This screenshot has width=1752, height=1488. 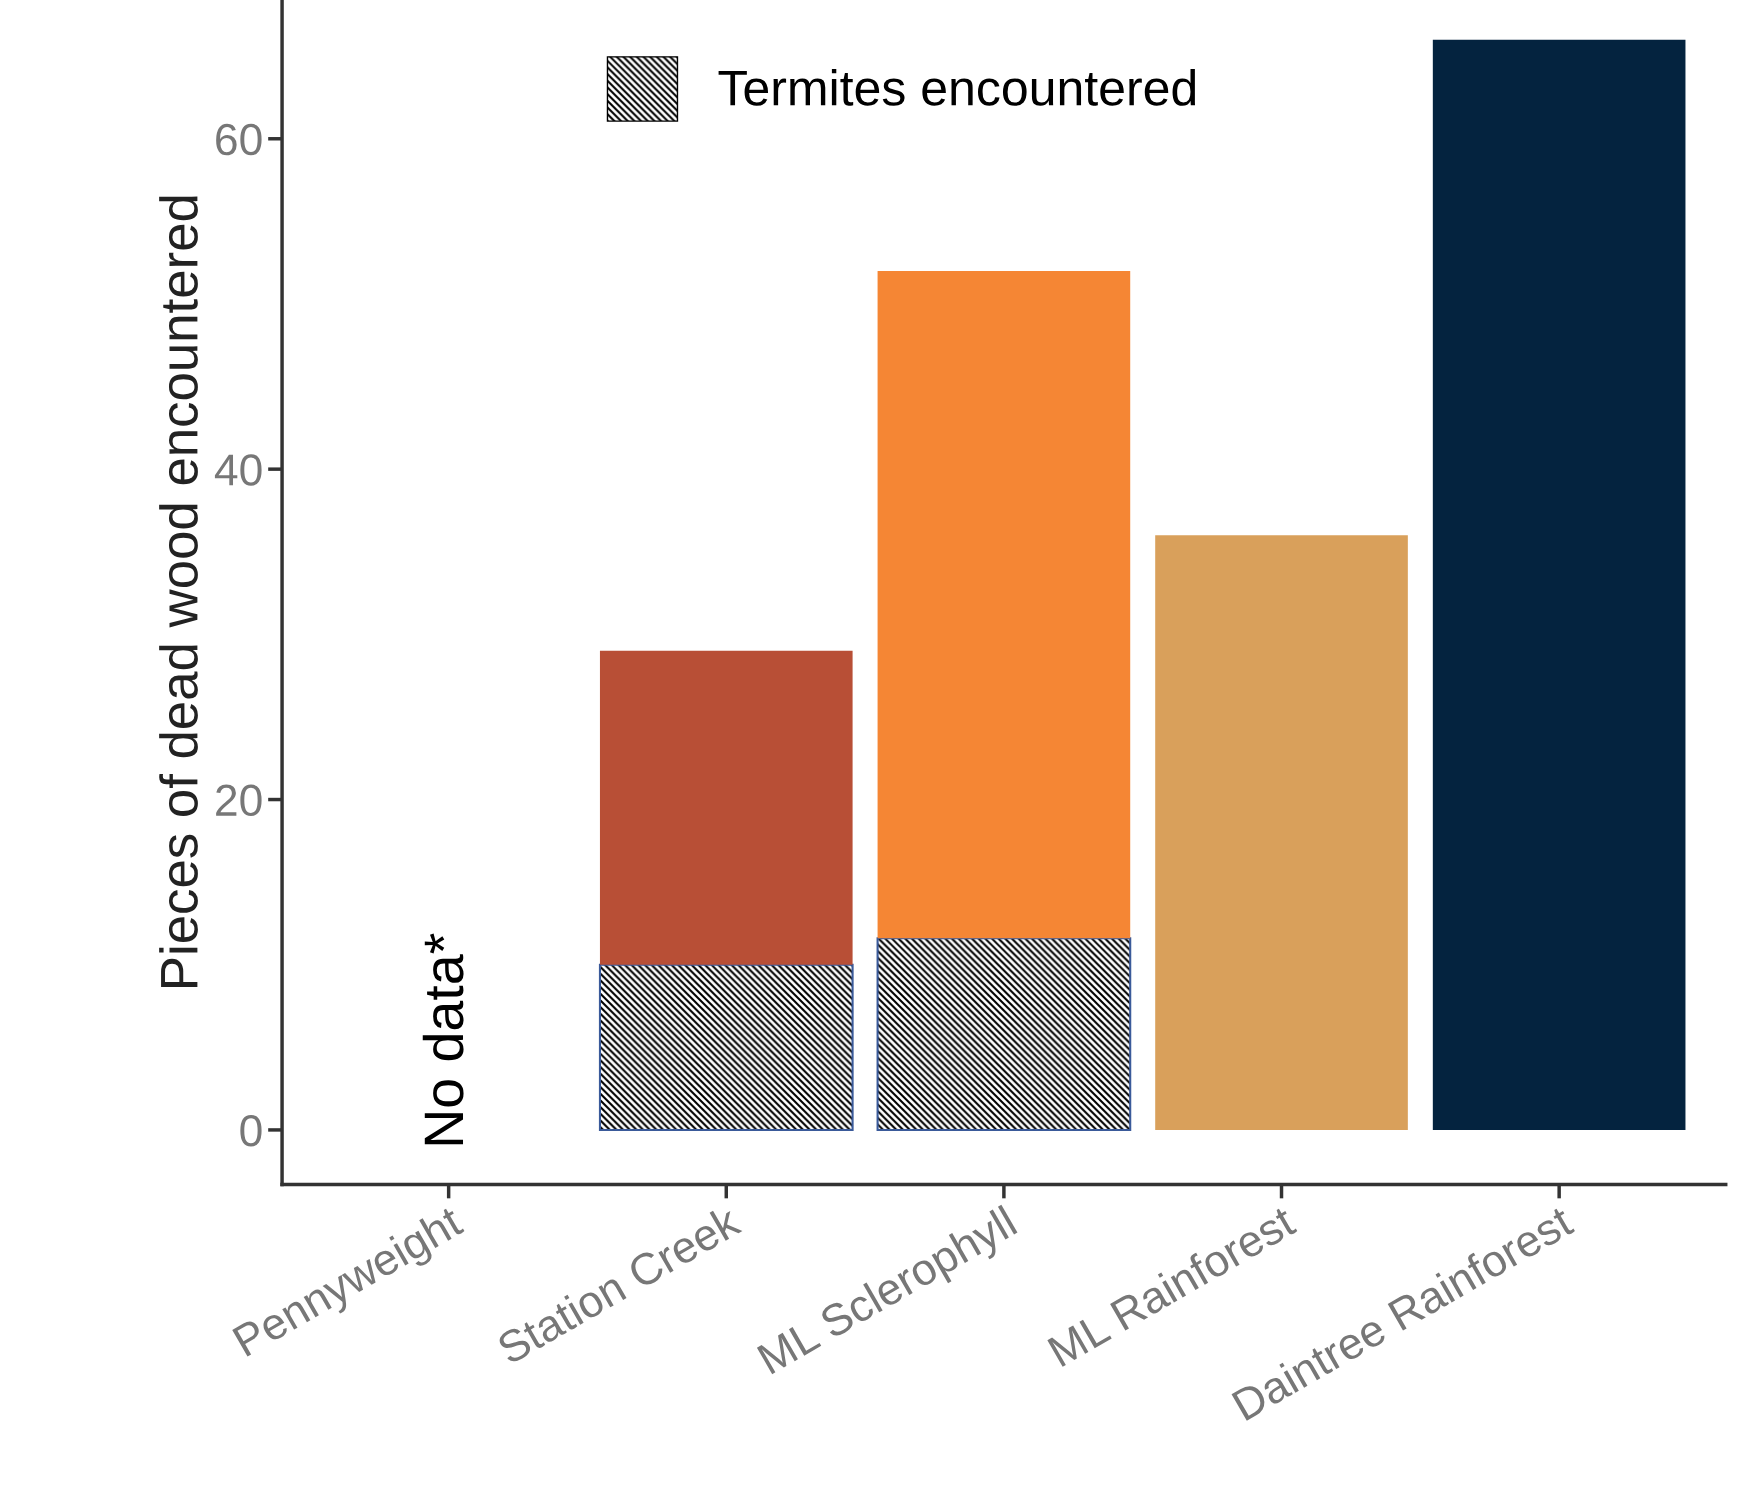 I want to click on y-tick-label: 60, so click(x=239, y=139).